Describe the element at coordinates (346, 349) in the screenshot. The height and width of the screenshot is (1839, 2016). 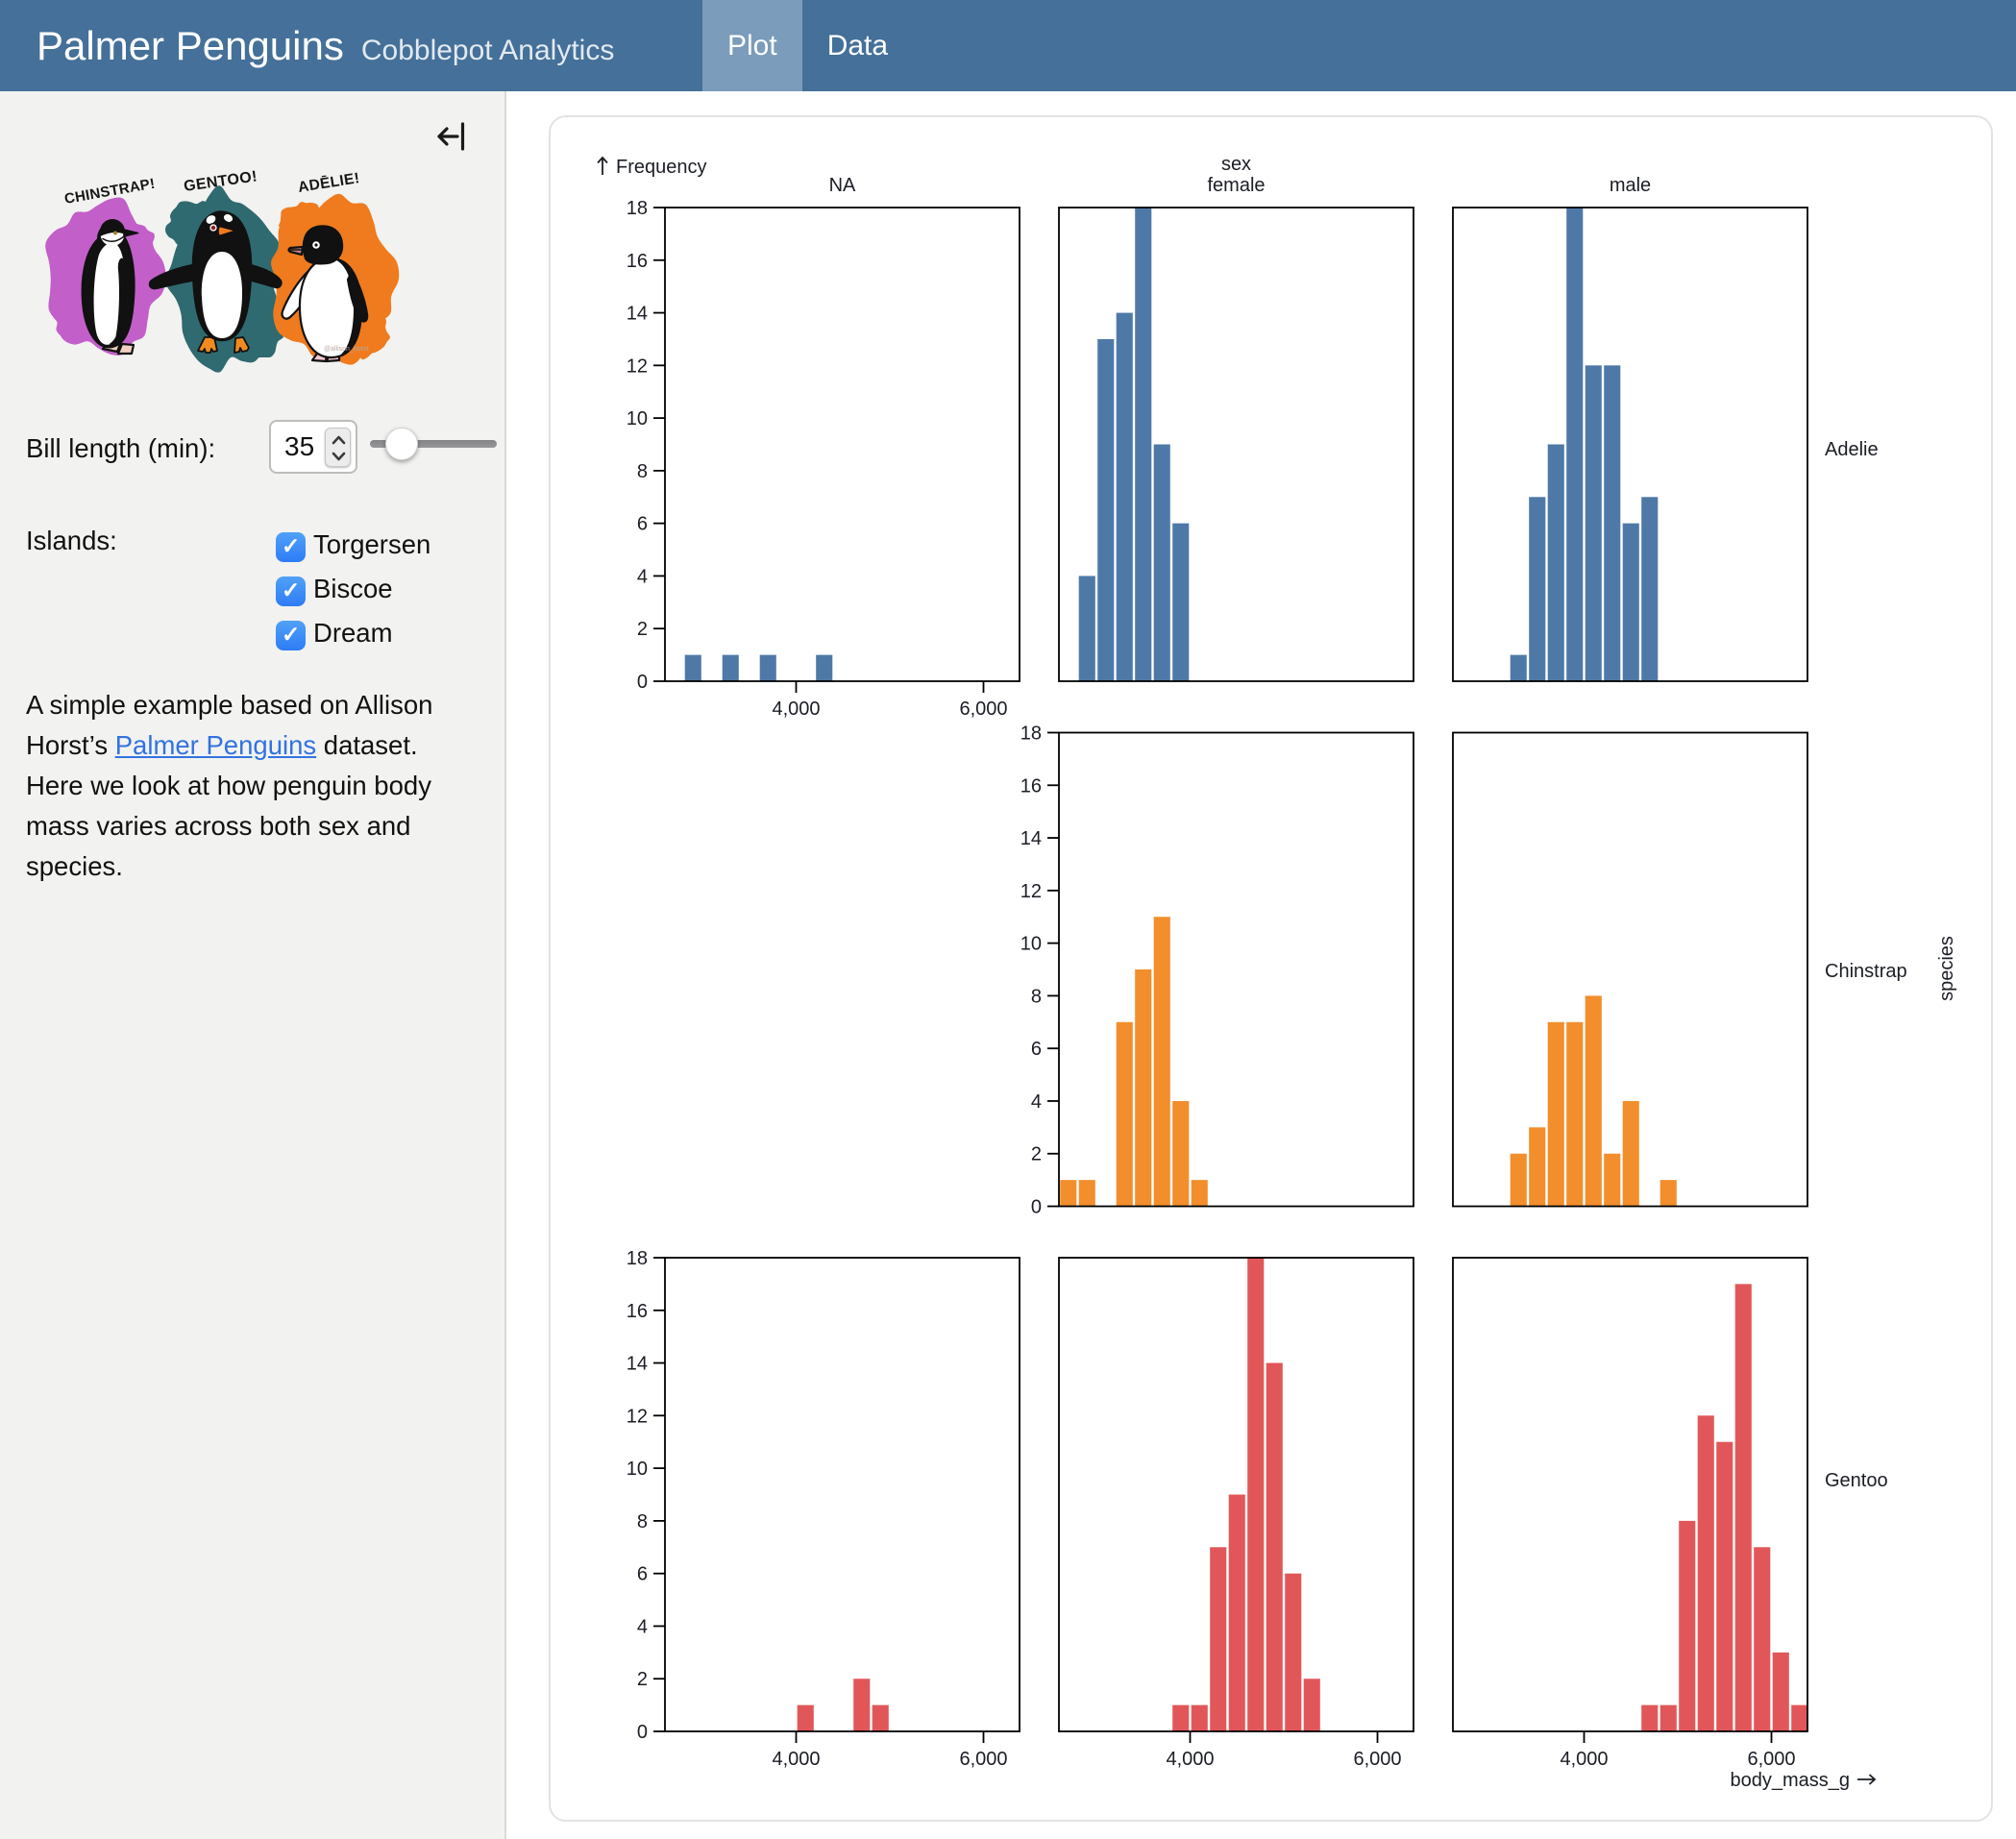
I see `svg-text: @allison_horst` at that location.